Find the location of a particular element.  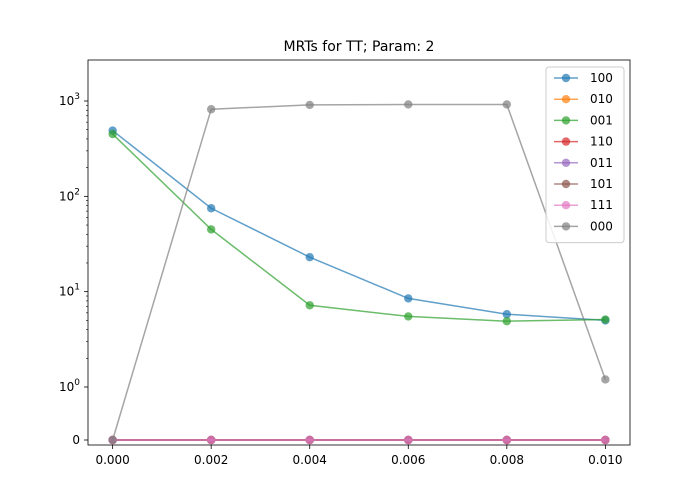

legend-label-011: 011 is located at coordinates (601, 163).